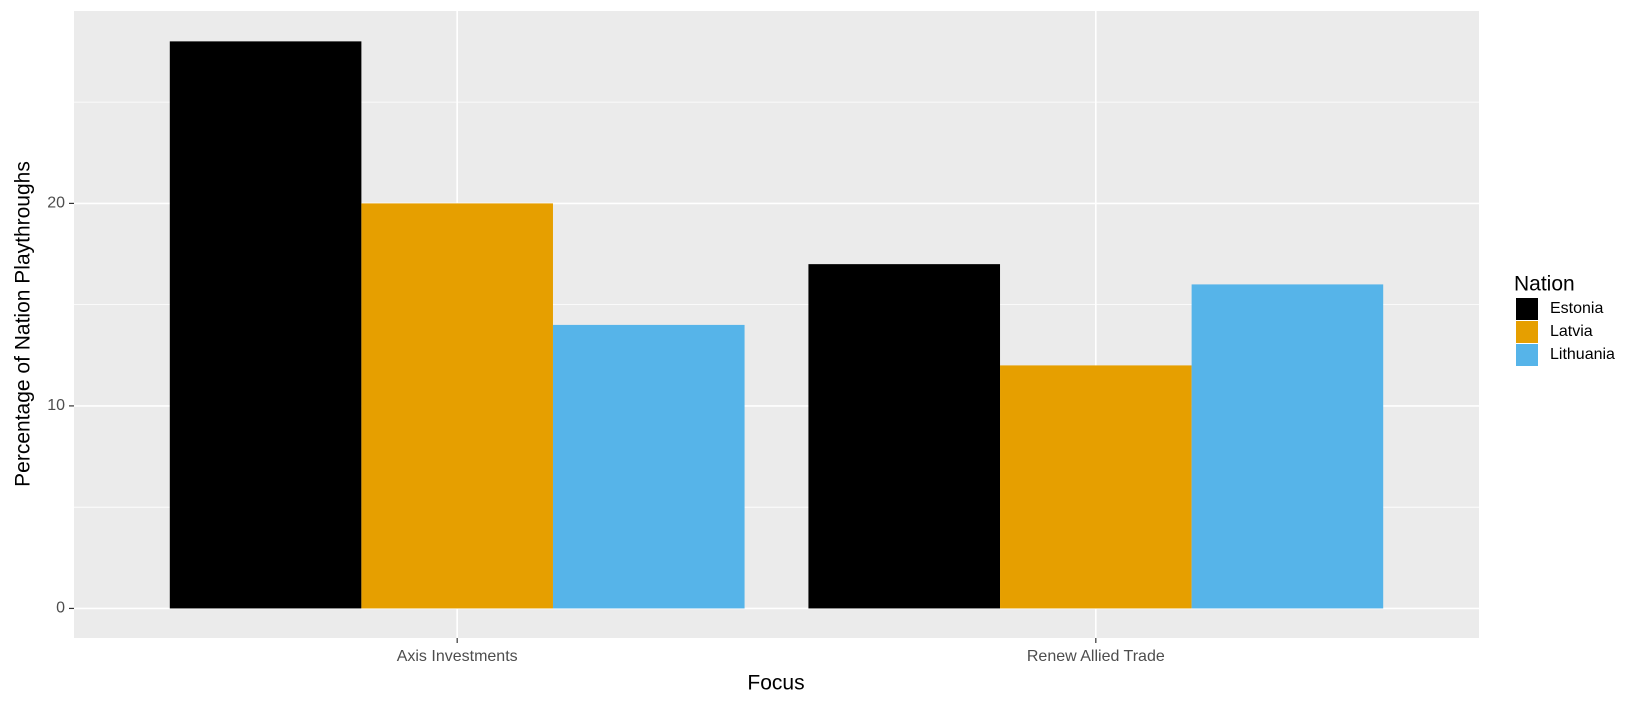  What do you see at coordinates (1096, 656) in the screenshot?
I see `x-tick-label: Renew Allied Trade` at bounding box center [1096, 656].